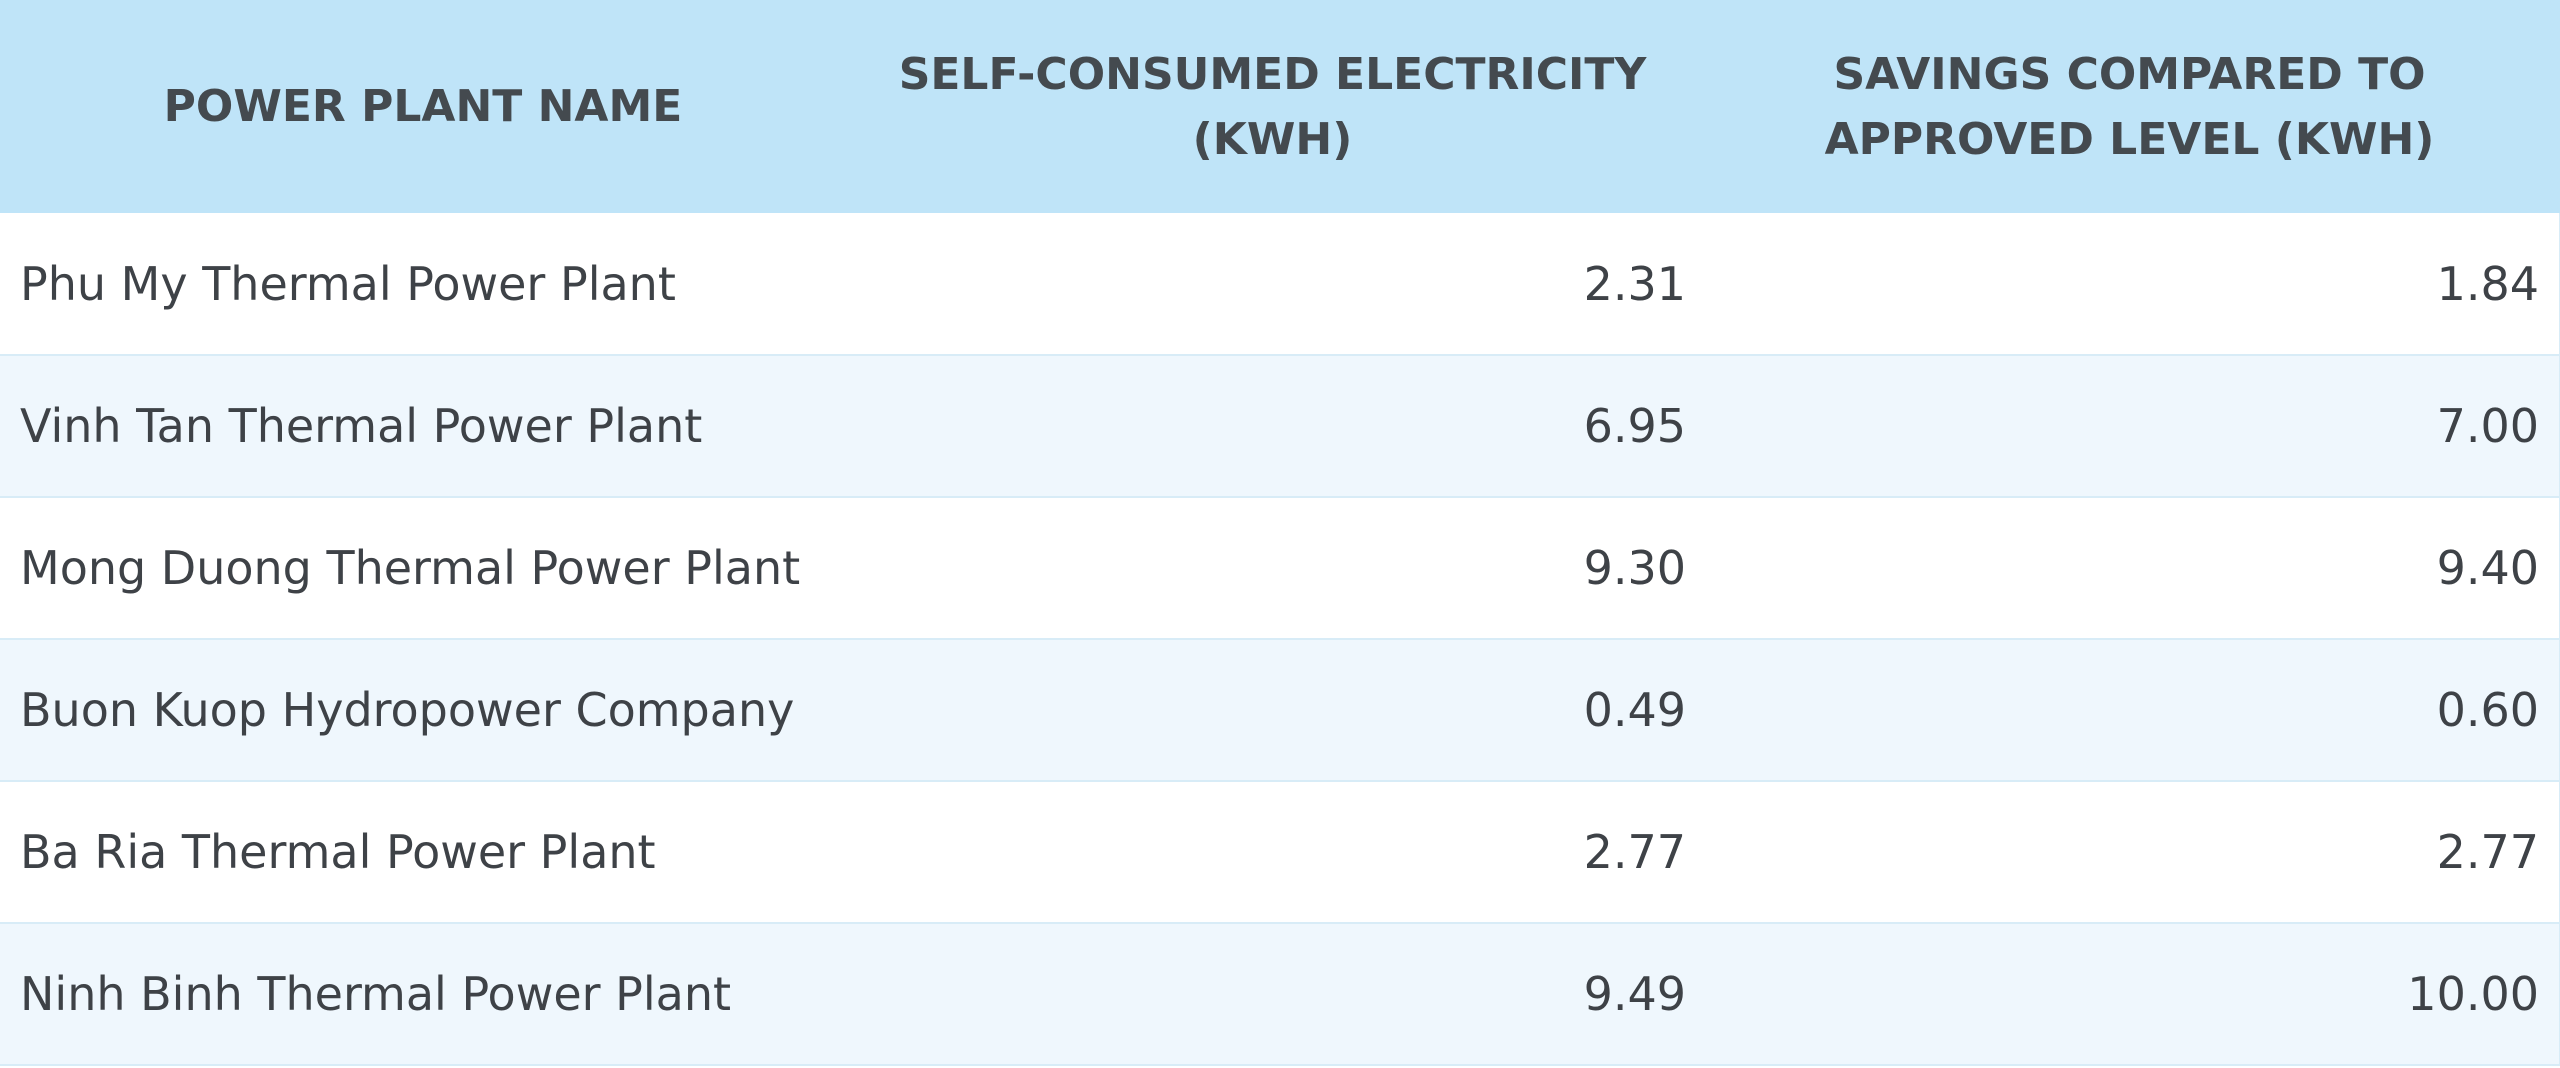  Describe the element at coordinates (2129, 852) in the screenshot. I see `cell-savings: 2.77` at that location.